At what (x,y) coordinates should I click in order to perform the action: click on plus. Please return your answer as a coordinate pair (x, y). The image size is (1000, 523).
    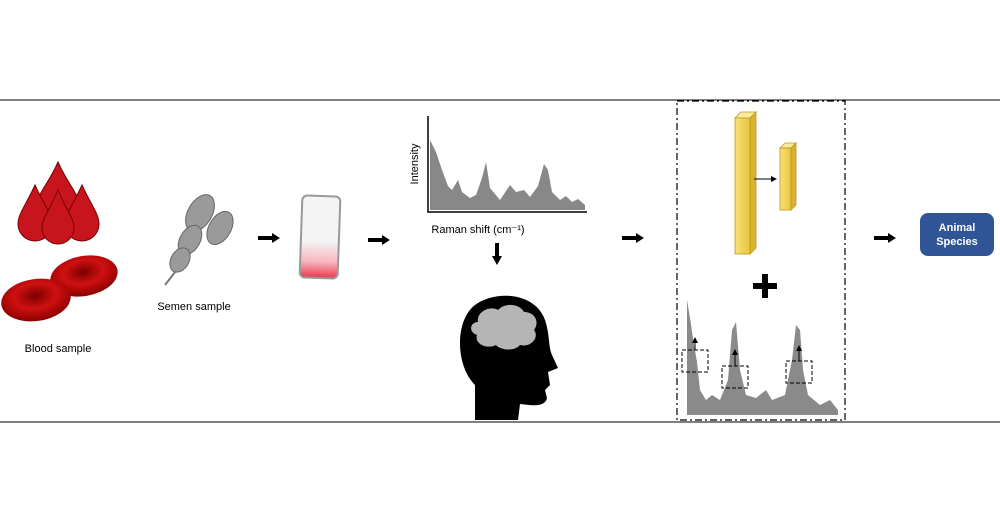
    Looking at the image, I should click on (765, 286).